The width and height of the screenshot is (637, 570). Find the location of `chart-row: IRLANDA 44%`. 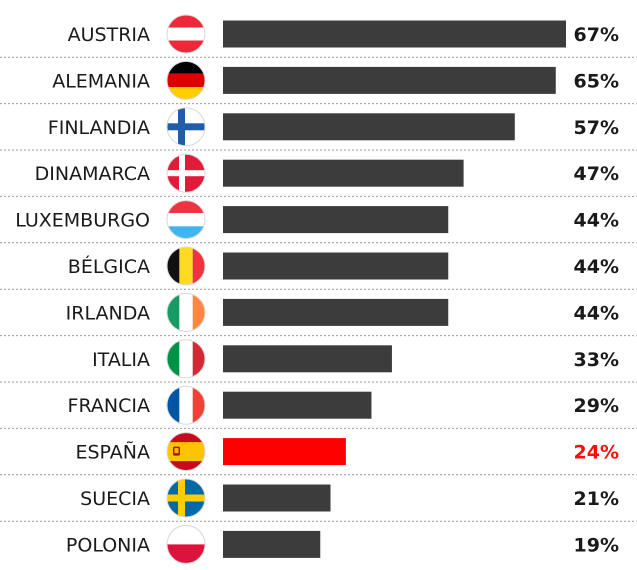

chart-row: IRLANDA 44% is located at coordinates (318, 314).